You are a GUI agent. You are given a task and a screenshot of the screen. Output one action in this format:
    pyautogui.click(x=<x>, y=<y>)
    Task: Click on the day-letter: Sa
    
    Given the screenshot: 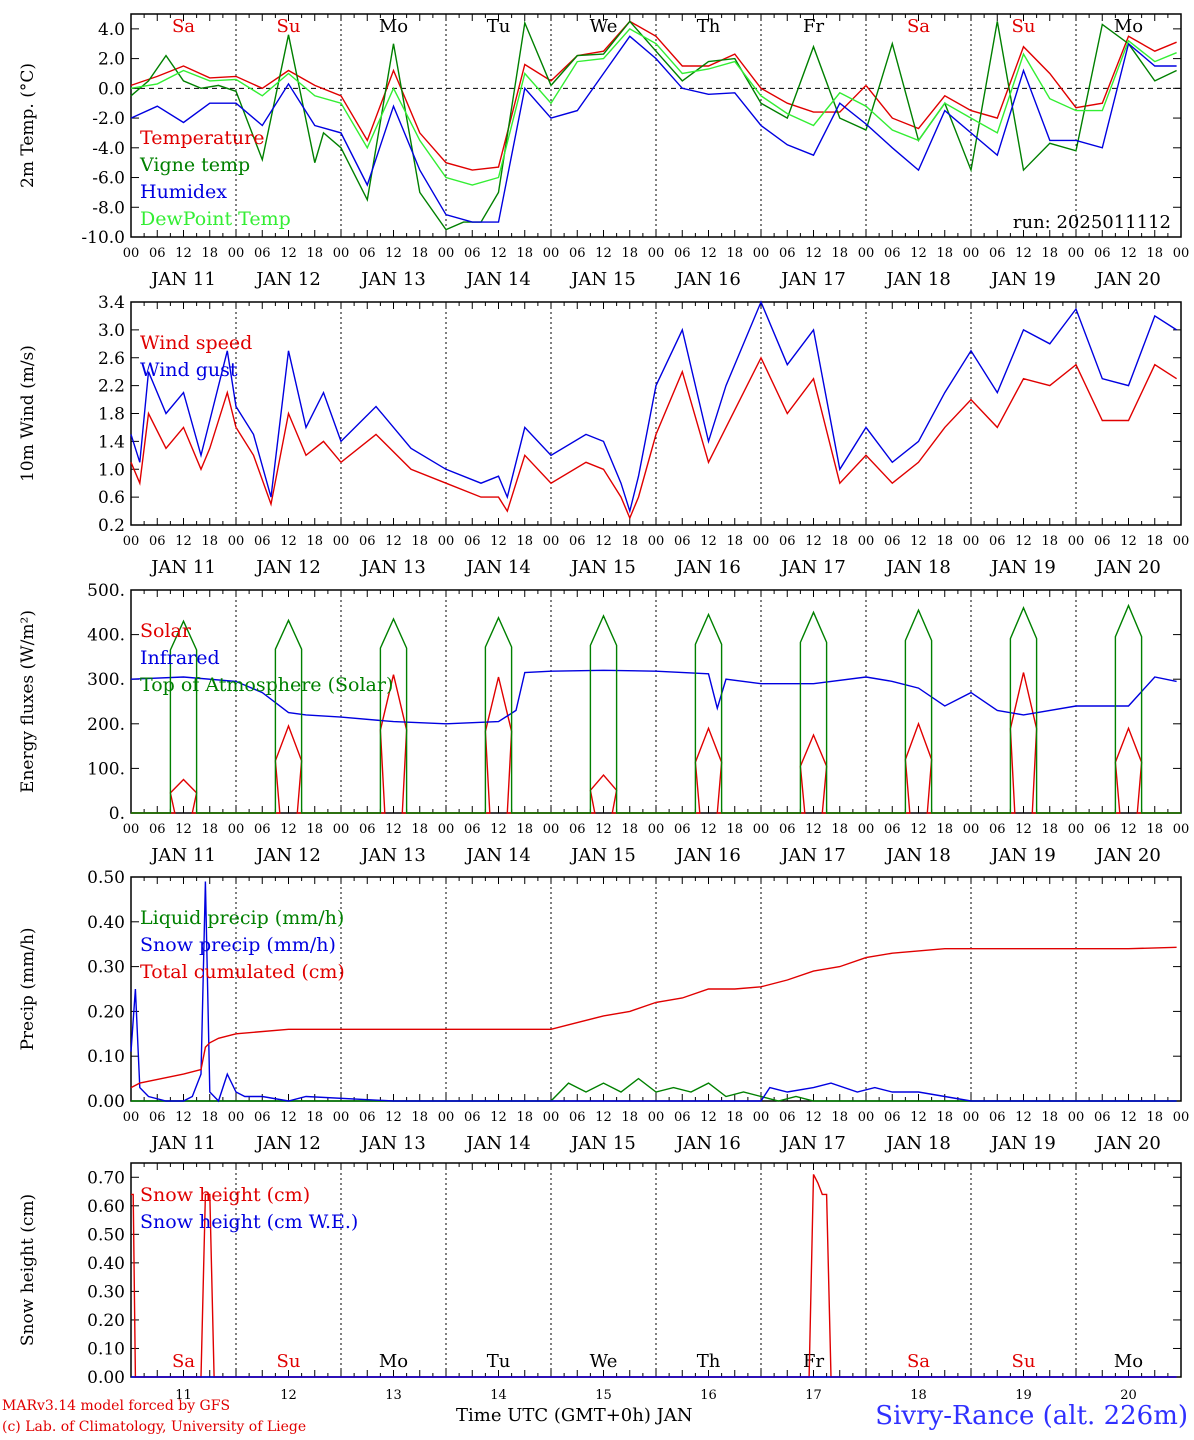 What is the action you would take?
    pyautogui.click(x=183, y=26)
    